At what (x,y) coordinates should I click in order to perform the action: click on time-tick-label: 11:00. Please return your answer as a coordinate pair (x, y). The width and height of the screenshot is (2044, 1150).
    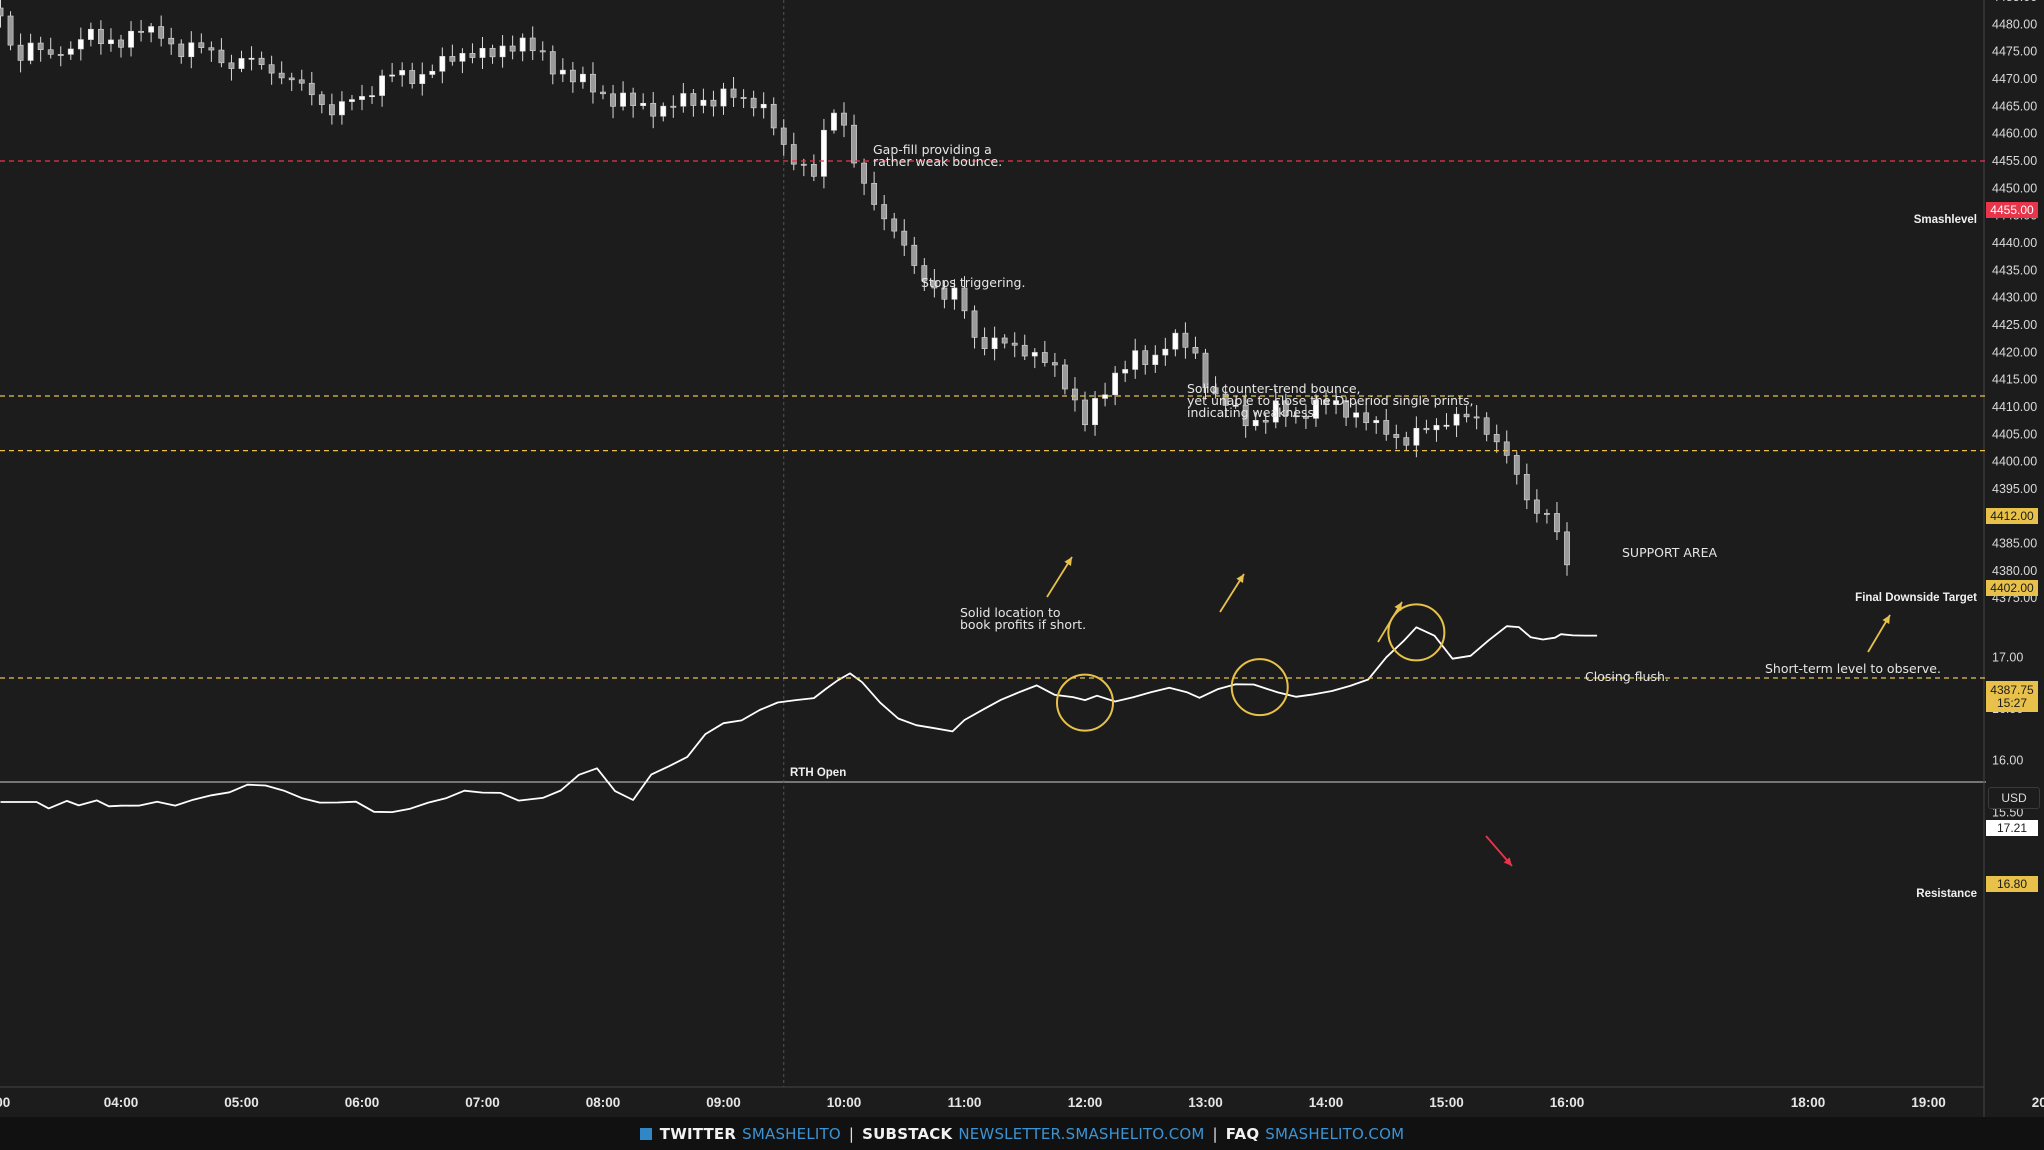
    Looking at the image, I should click on (965, 1102).